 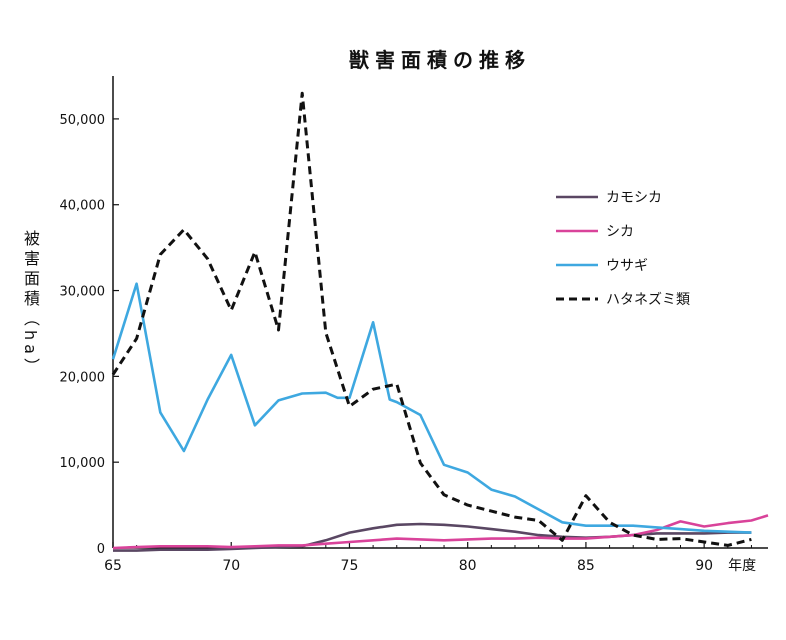 I want to click on y-tick-label: 30,000, so click(x=83, y=292).